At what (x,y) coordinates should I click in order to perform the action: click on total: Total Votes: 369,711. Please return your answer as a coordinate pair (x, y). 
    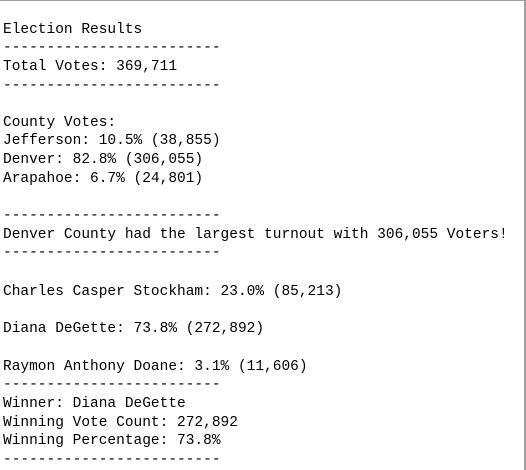
    Looking at the image, I should click on (90, 67).